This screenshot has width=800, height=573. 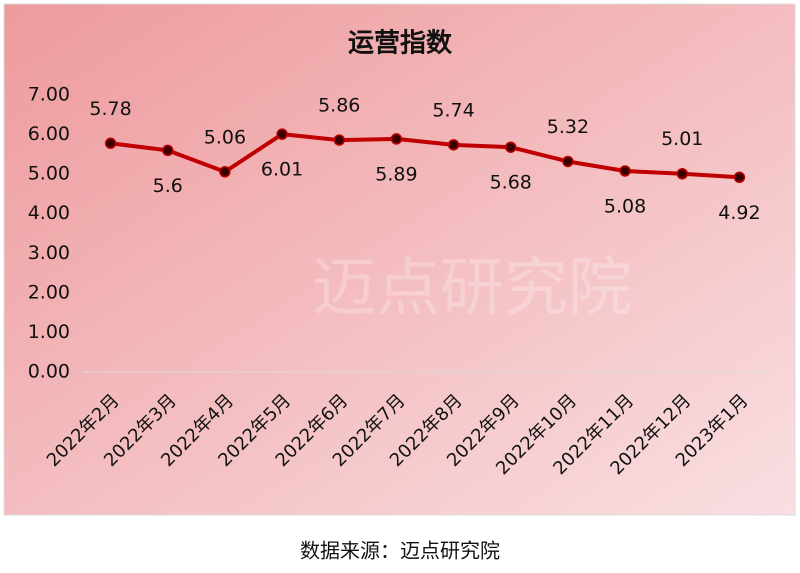 I want to click on data-label: 5.86, so click(x=339, y=106).